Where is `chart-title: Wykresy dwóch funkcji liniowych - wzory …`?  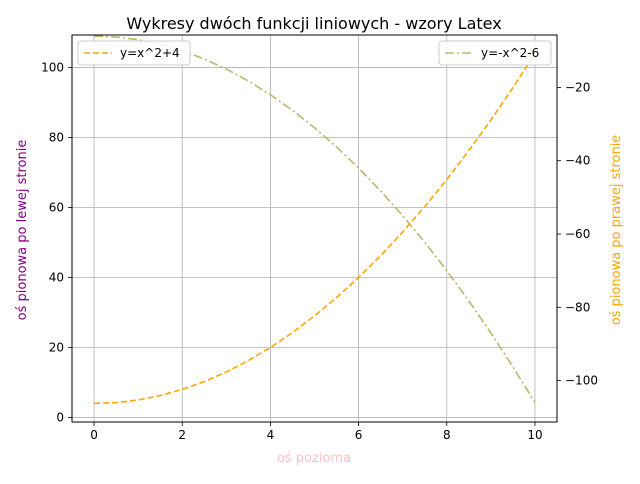
chart-title: Wykresy dwóch funkcji liniowych - wzory … is located at coordinates (313, 23).